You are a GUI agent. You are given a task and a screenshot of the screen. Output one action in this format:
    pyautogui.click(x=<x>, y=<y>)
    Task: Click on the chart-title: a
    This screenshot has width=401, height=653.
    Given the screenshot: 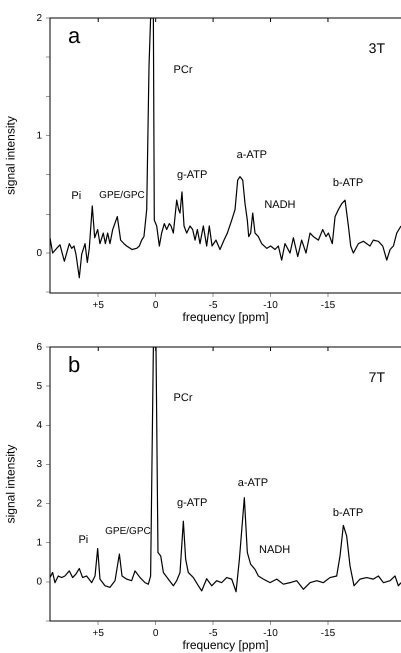 What is the action you would take?
    pyautogui.click(x=74, y=35)
    